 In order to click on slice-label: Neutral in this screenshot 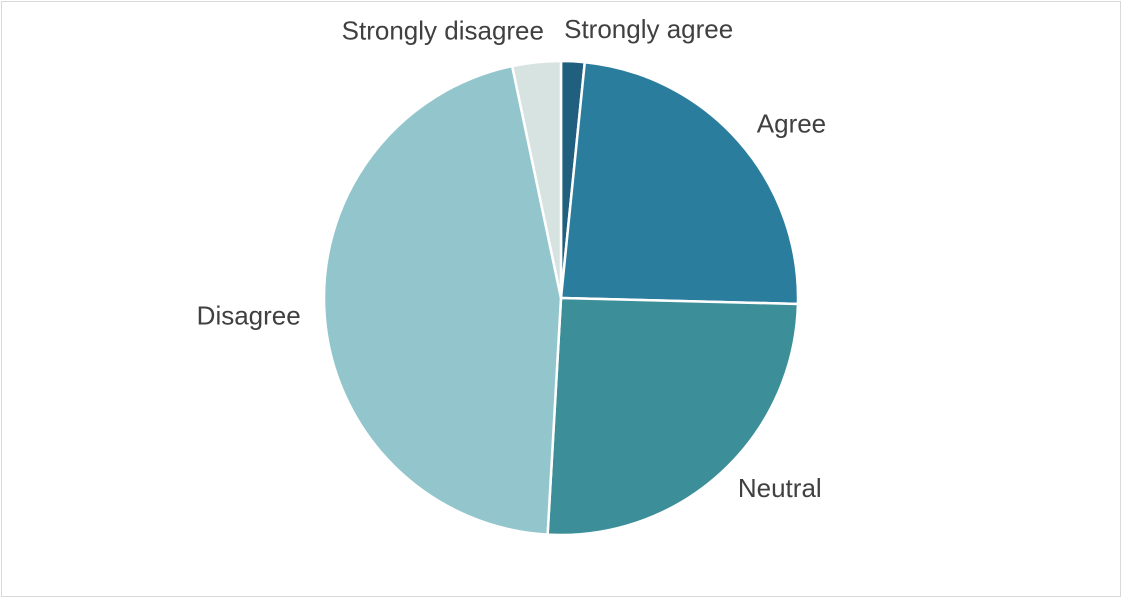, I will do `click(780, 488)`.